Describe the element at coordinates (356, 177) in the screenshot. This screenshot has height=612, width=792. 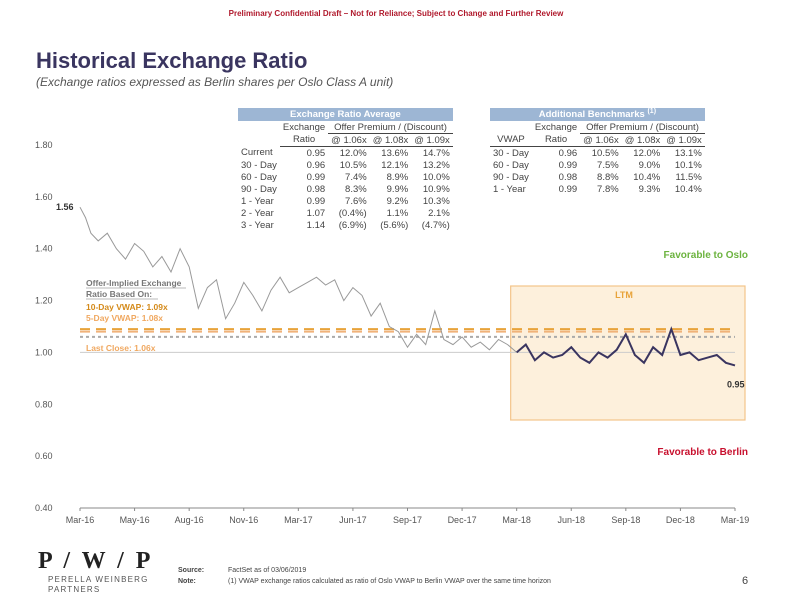
I see `avg-table-cell: 7.4%` at that location.